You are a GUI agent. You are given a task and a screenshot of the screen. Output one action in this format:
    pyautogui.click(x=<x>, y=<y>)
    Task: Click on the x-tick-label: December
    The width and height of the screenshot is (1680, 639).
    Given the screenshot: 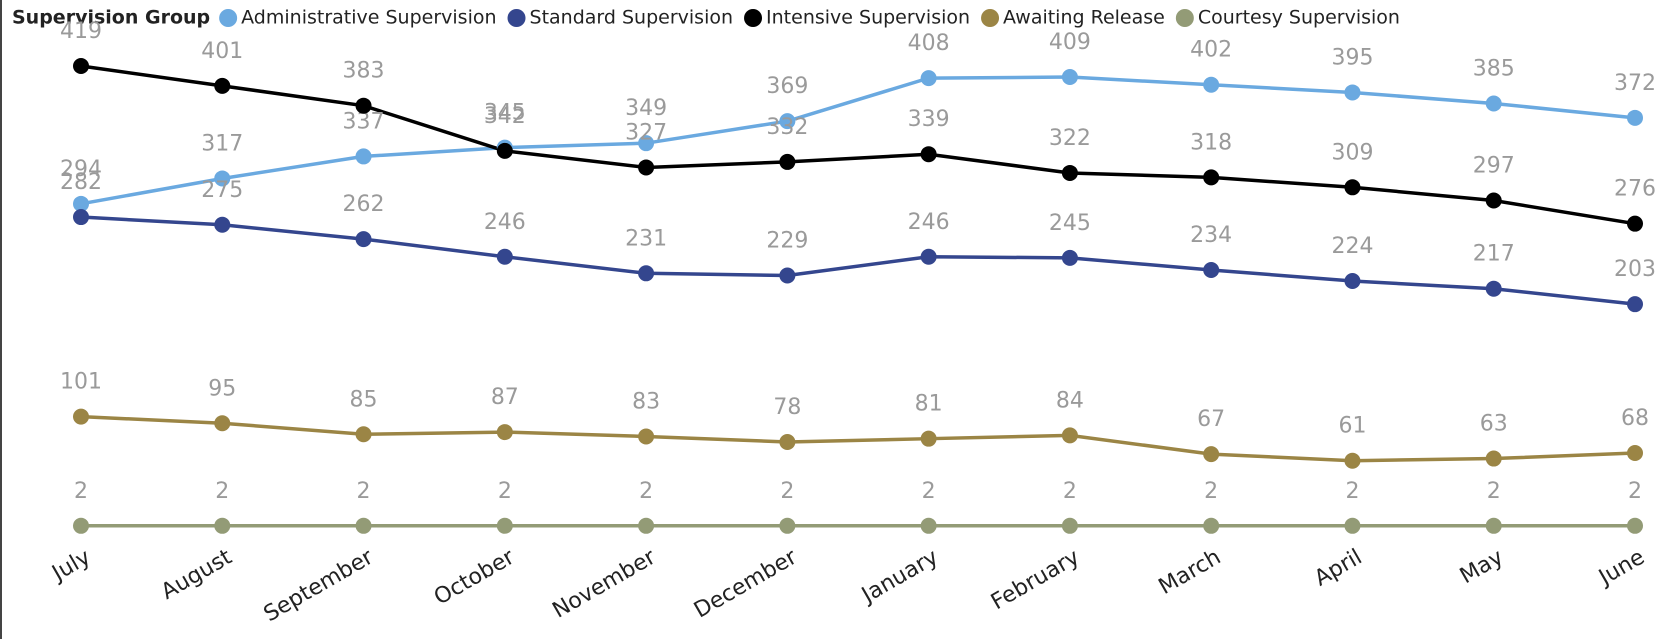 What is the action you would take?
    pyautogui.click(x=746, y=583)
    